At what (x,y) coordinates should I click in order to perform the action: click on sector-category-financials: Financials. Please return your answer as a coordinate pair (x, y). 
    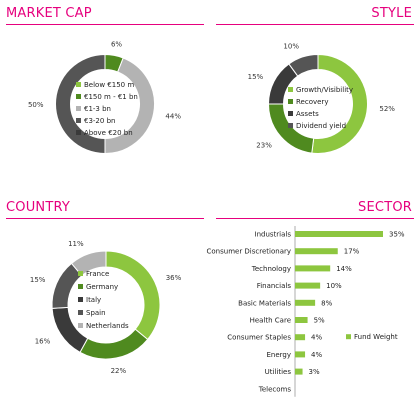
    Looking at the image, I should click on (274, 286).